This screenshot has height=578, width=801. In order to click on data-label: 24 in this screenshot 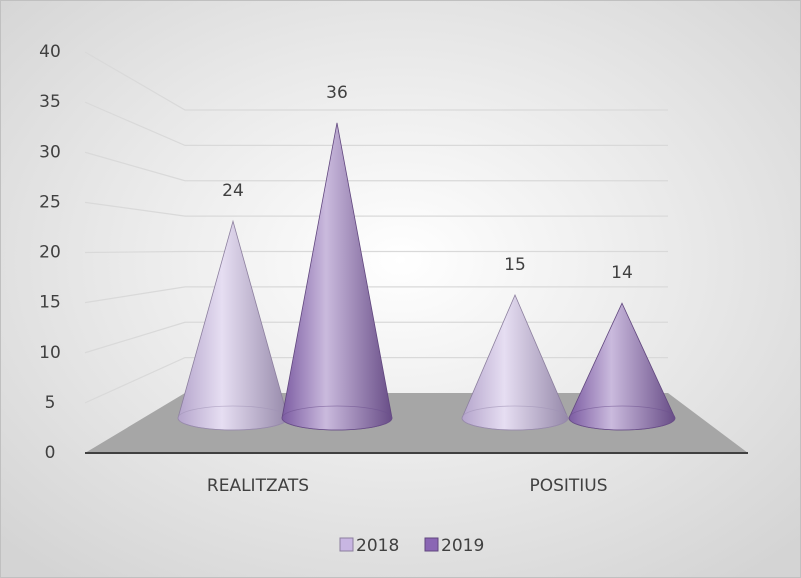, I will do `click(233, 191)`.